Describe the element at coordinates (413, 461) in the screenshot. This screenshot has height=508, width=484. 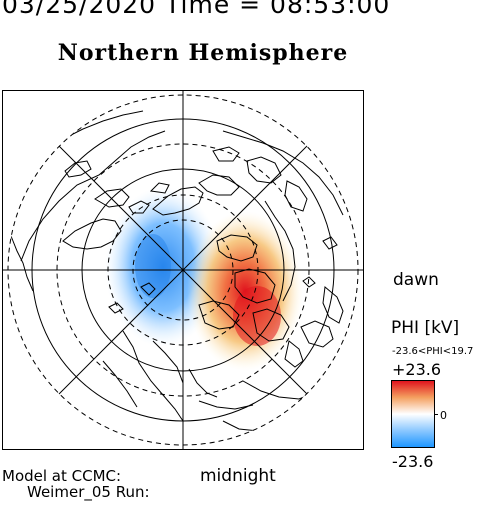
I see `colorbar-min-label: -23.6` at that location.